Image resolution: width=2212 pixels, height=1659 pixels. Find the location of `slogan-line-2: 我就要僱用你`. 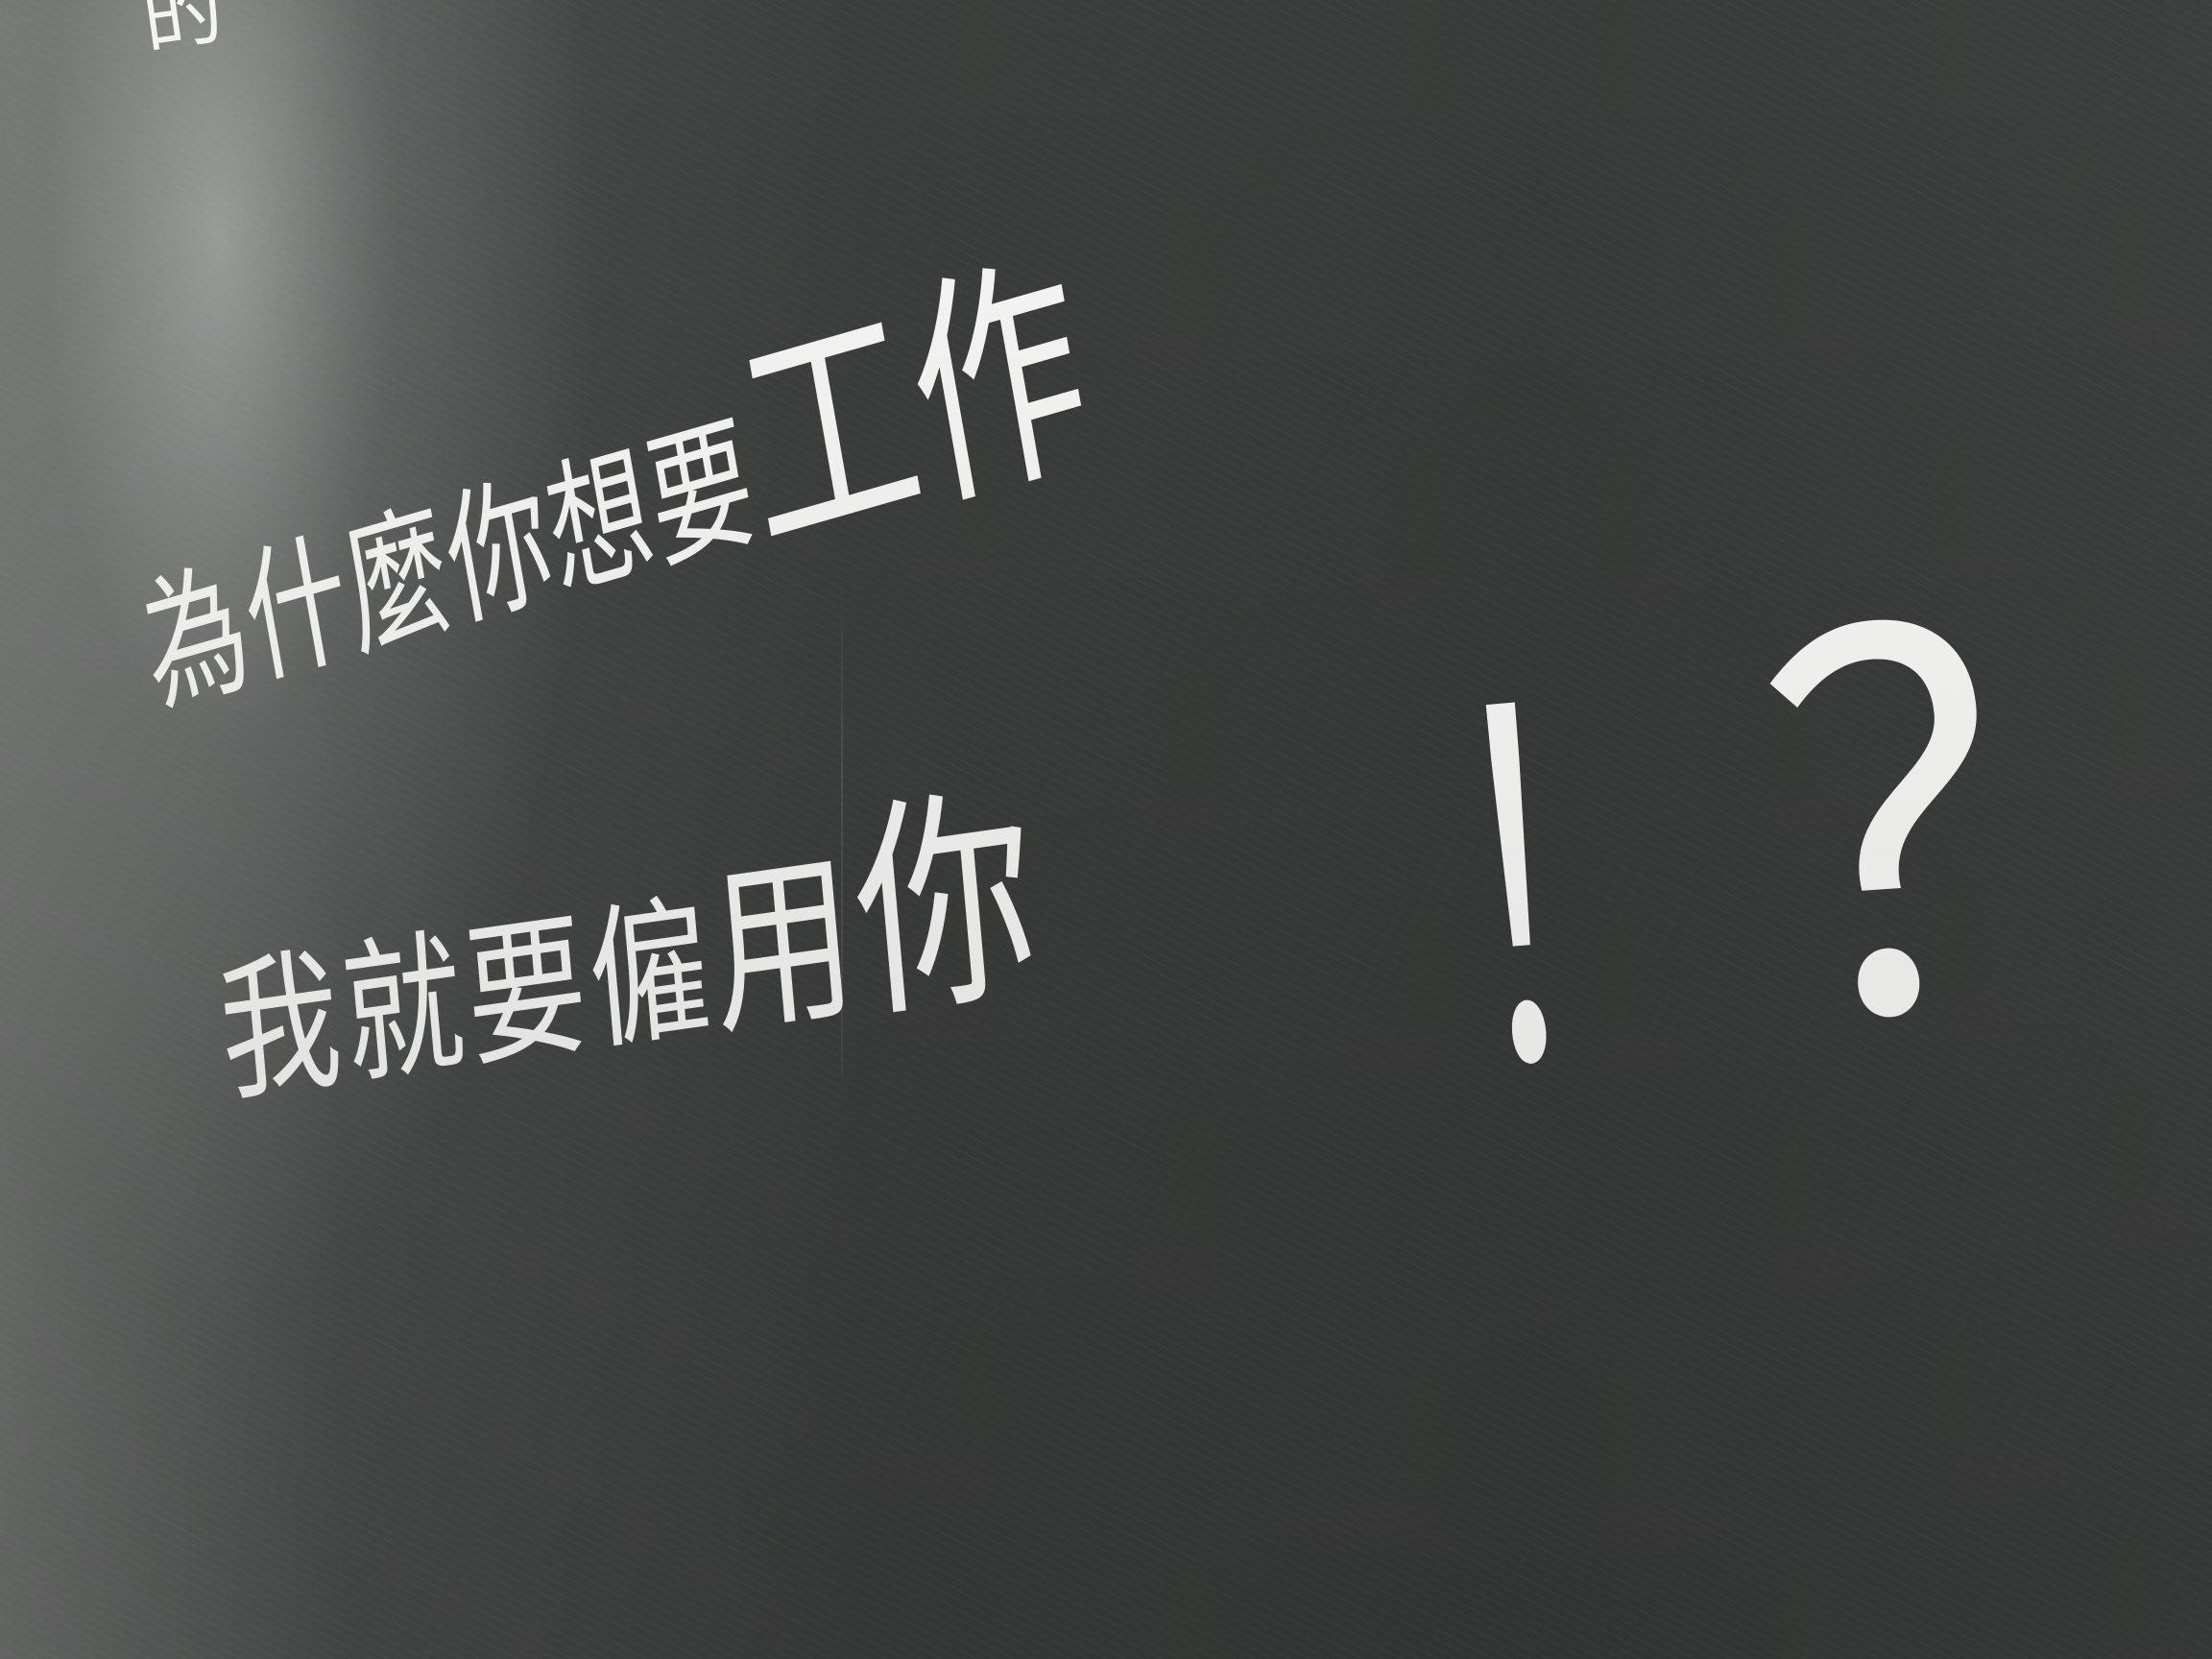

slogan-line-2: 我就要僱用你 is located at coordinates (629, 941).